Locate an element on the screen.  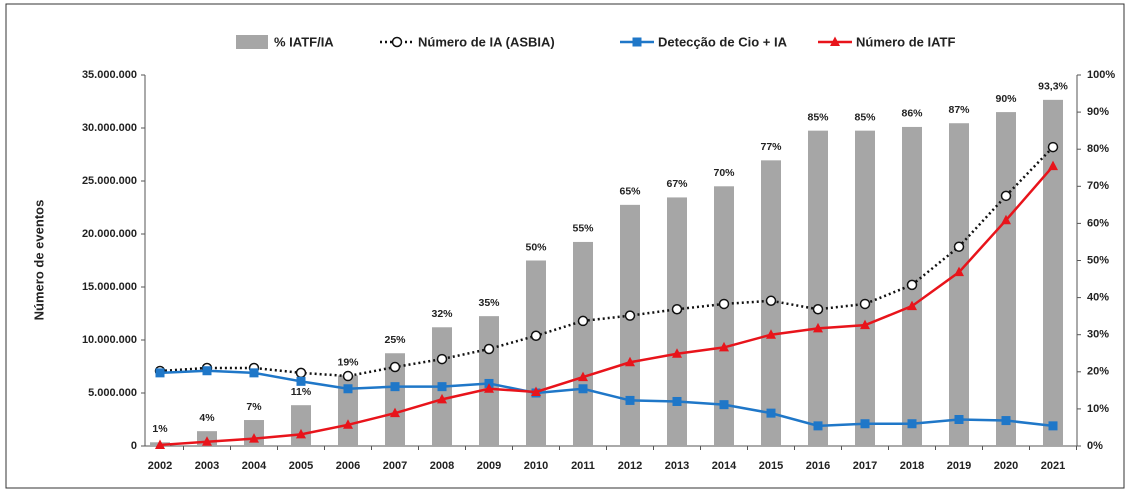
y2-tick-label: 90% is located at coordinates (1098, 112).